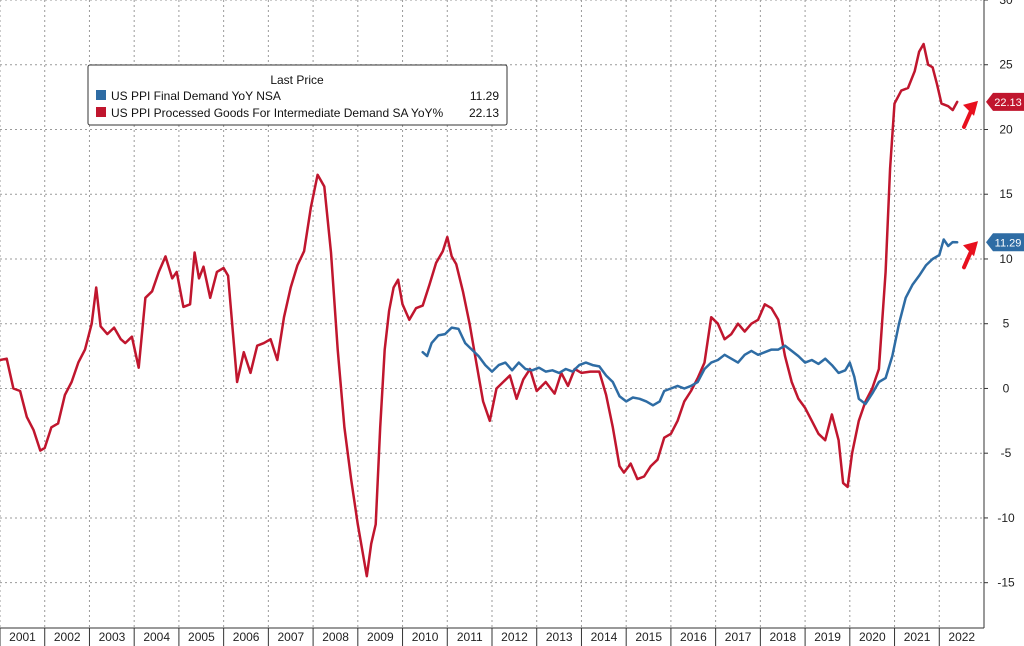 Image resolution: width=1024 pixels, height=646 pixels. Describe the element at coordinates (101, 95) in the screenshot. I see `legend-swatch-final-demand` at that location.